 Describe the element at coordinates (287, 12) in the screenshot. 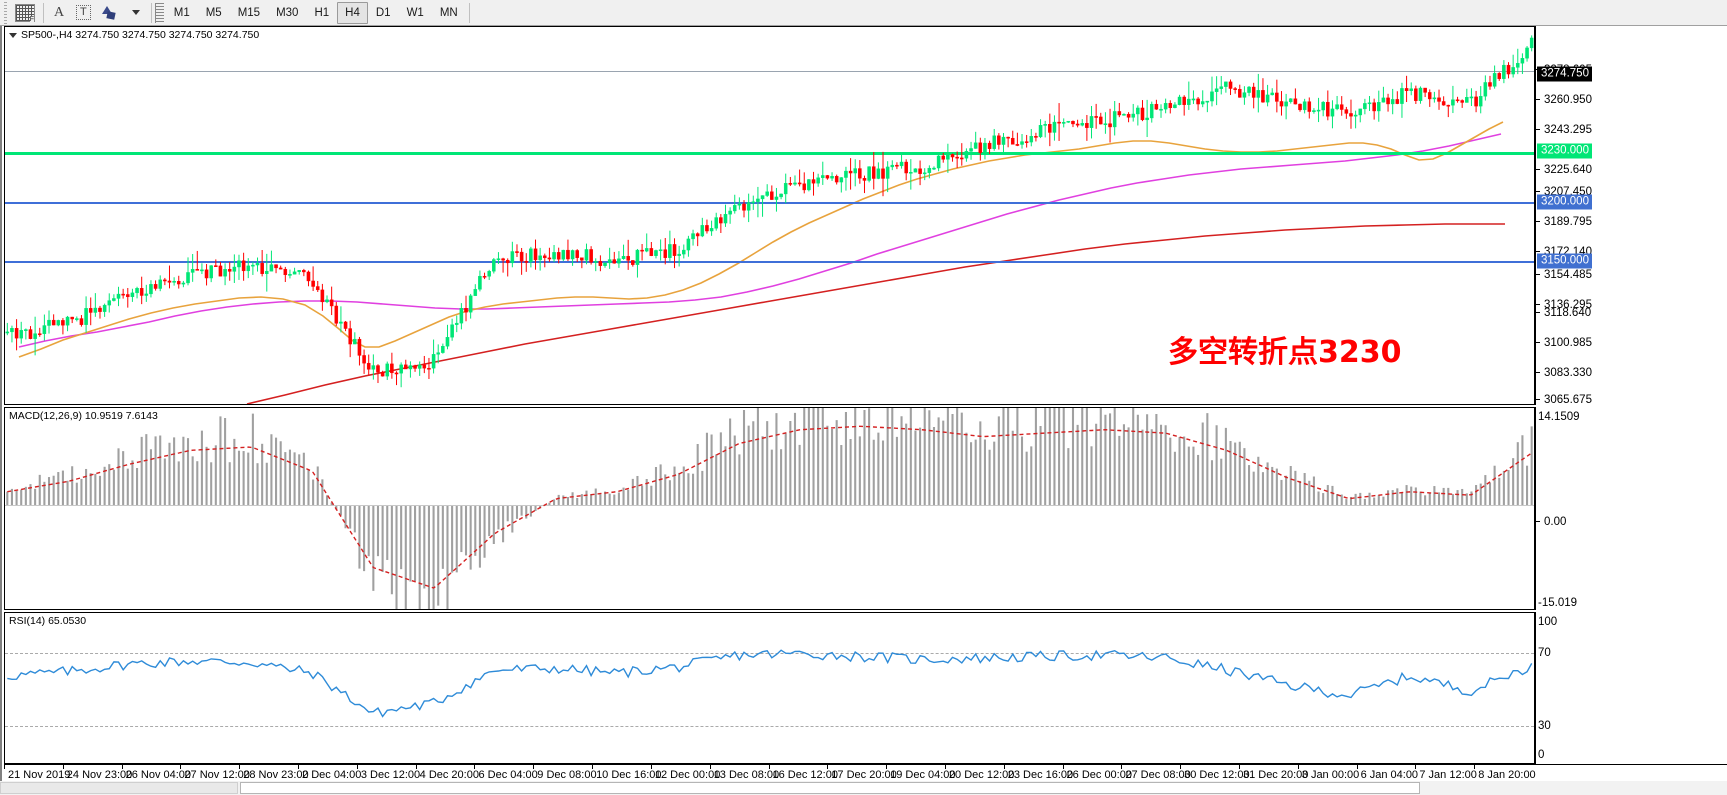

I see `timeframe-m30: M30` at that location.